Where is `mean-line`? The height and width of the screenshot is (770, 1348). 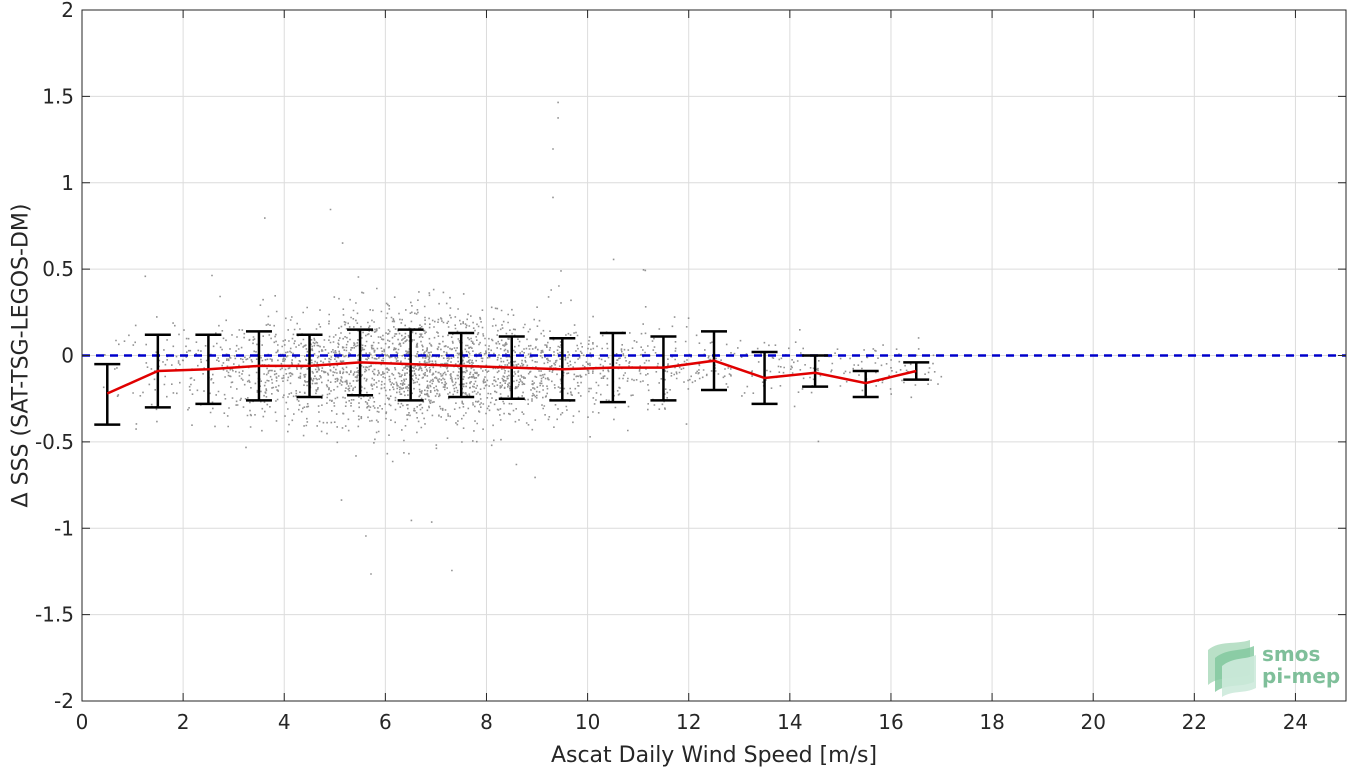
mean-line is located at coordinates (511, 377).